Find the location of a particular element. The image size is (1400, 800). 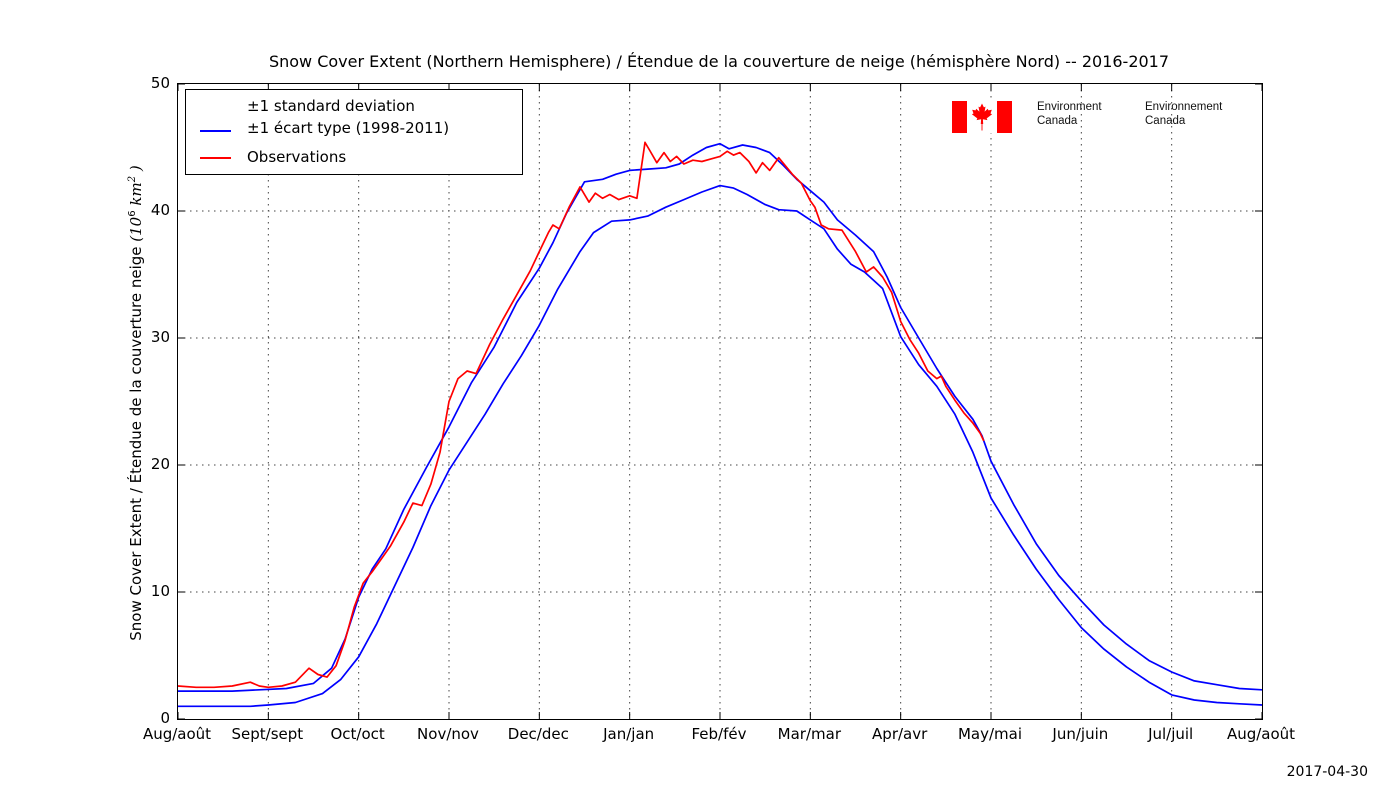

maple-leaf-icon is located at coordinates (982, 117).